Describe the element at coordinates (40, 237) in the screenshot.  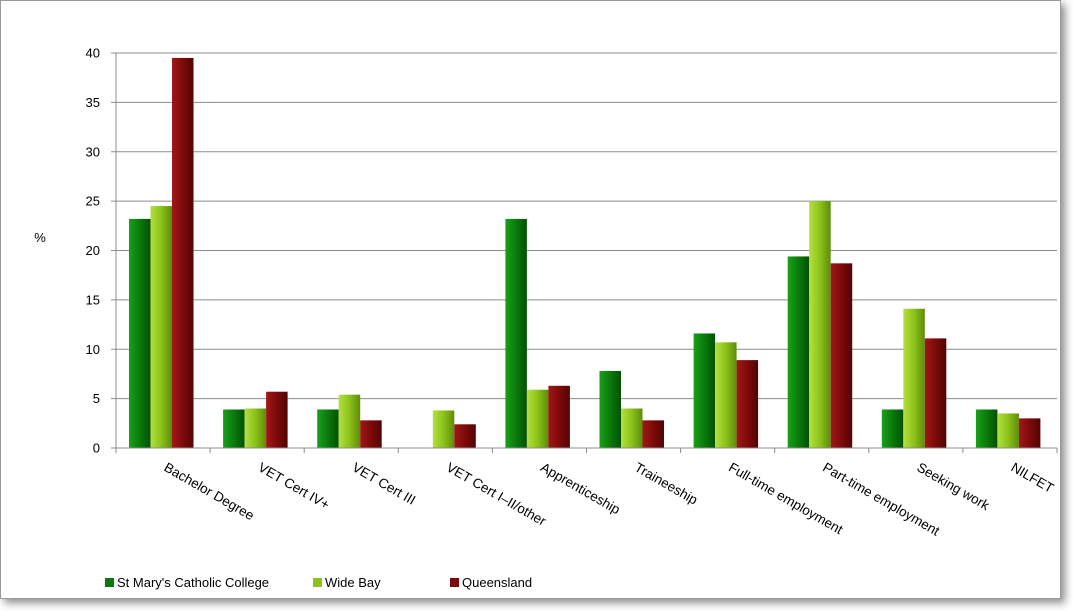
I see `y-axis-label: %` at that location.